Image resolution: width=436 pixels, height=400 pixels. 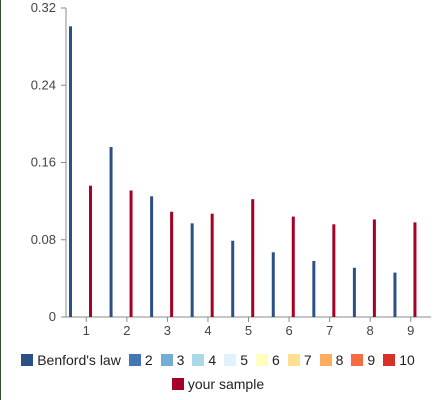 What do you see at coordinates (180, 360) in the screenshot?
I see `legend-label: 3` at bounding box center [180, 360].